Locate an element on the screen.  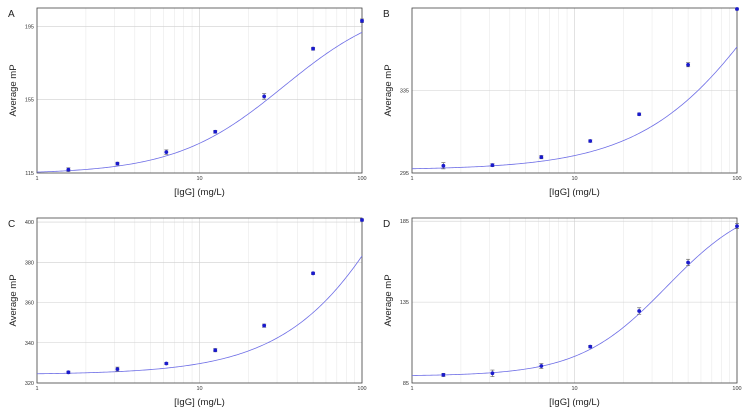
y-tick-label: 185 is located at coordinates (404, 222).